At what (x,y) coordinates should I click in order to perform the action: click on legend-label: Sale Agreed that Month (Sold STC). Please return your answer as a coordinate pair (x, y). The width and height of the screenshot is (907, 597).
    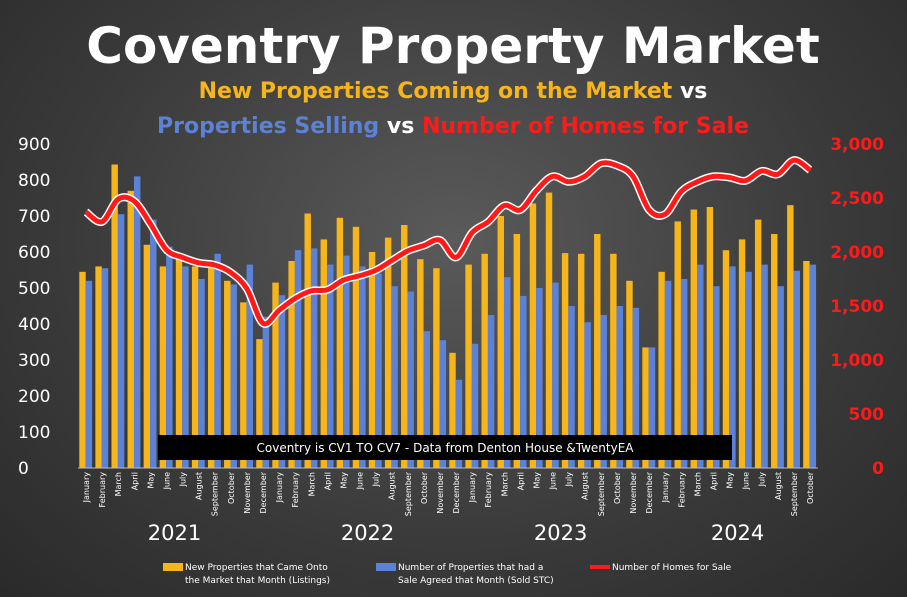
    Looking at the image, I should click on (476, 581).